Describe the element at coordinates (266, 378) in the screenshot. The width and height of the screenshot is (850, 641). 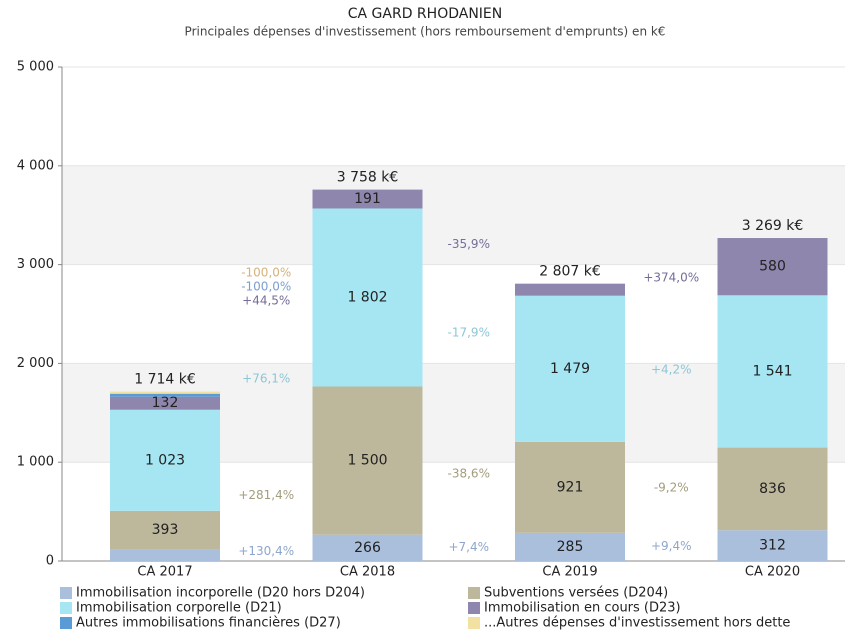
I see `change-label: +76,1%` at that location.